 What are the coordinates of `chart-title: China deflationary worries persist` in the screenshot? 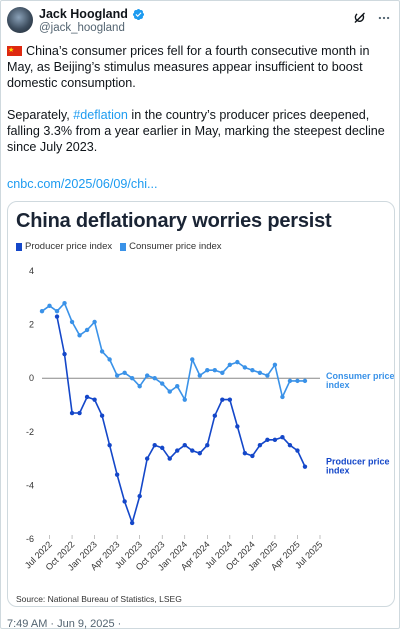 It's located at (174, 221).